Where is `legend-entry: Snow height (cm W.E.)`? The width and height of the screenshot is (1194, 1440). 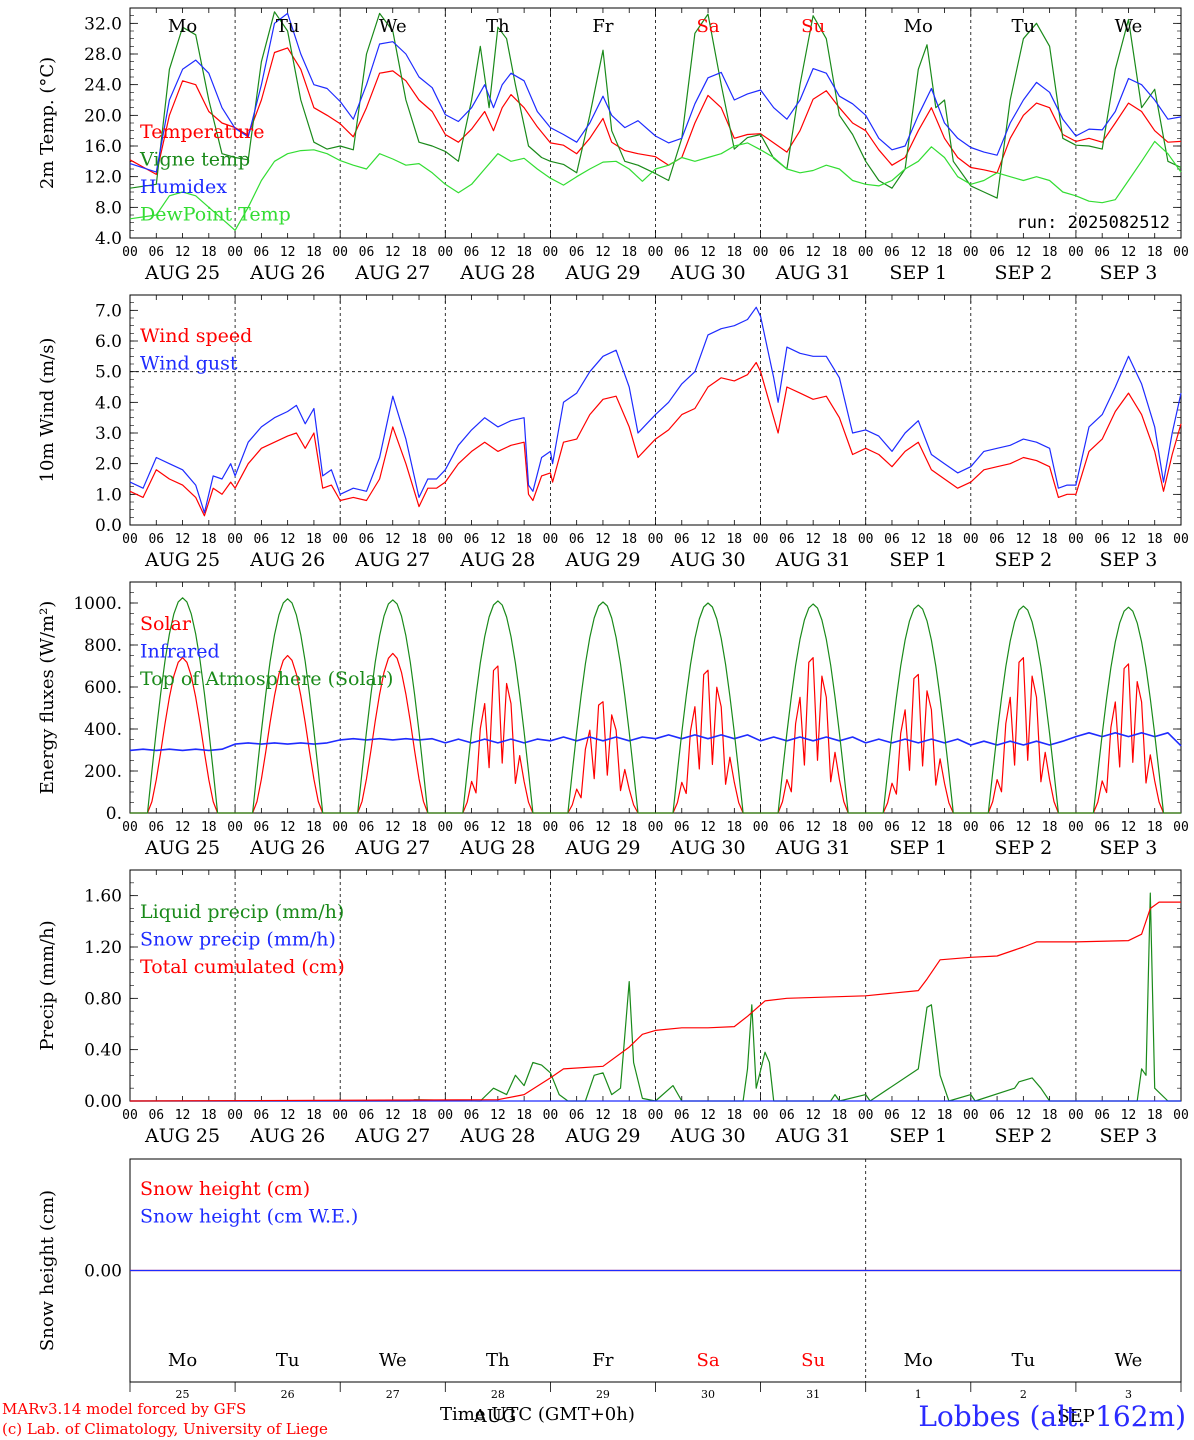 legend-entry: Snow height (cm W.E.) is located at coordinates (249, 1217).